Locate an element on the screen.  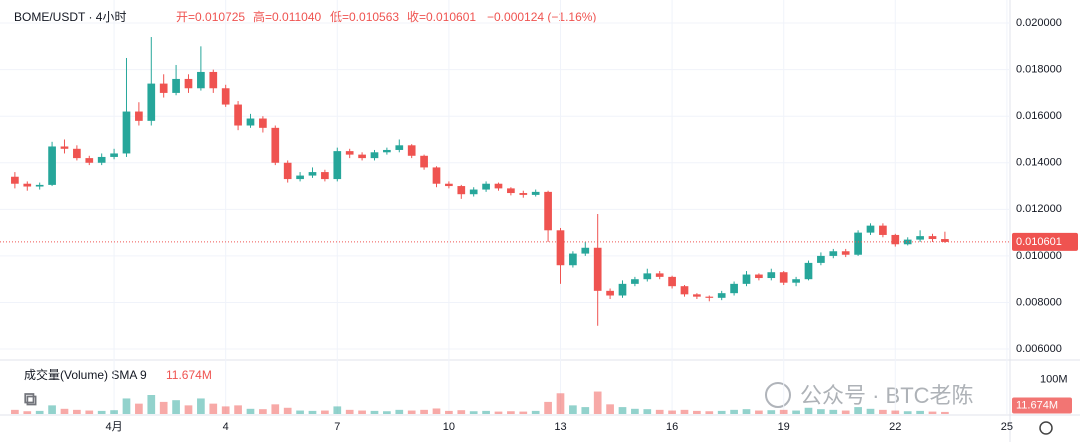
price-label: 0.010601 is located at coordinates (1039, 242).